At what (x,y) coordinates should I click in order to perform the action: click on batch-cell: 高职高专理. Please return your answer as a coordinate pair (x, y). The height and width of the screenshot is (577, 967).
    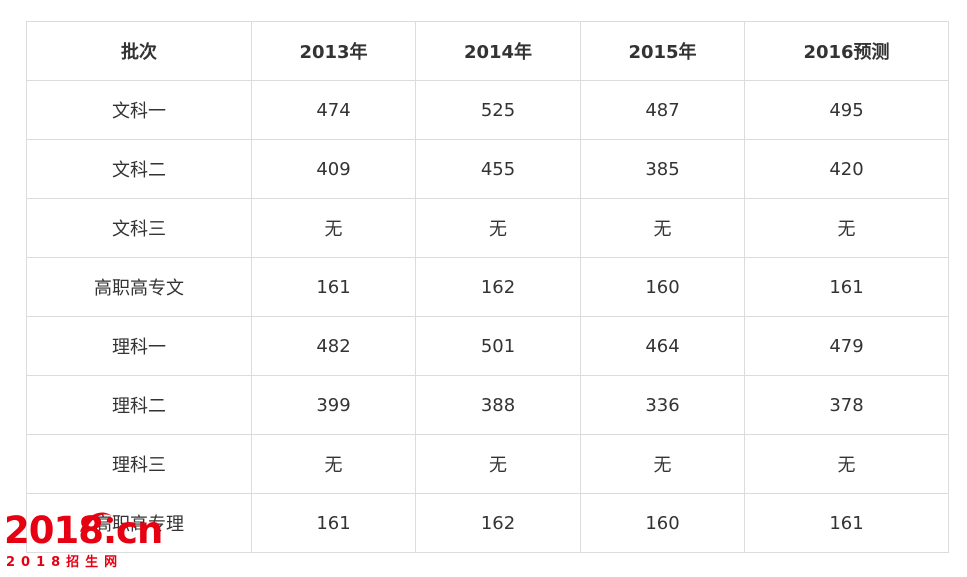
    Looking at the image, I should click on (139, 523).